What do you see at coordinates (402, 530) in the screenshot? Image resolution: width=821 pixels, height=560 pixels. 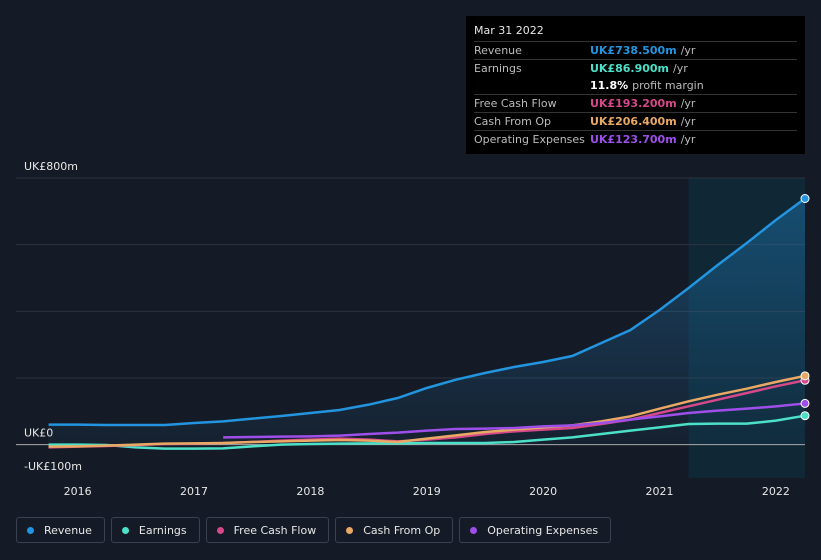 I see `legend-label: Cash From Op` at bounding box center [402, 530].